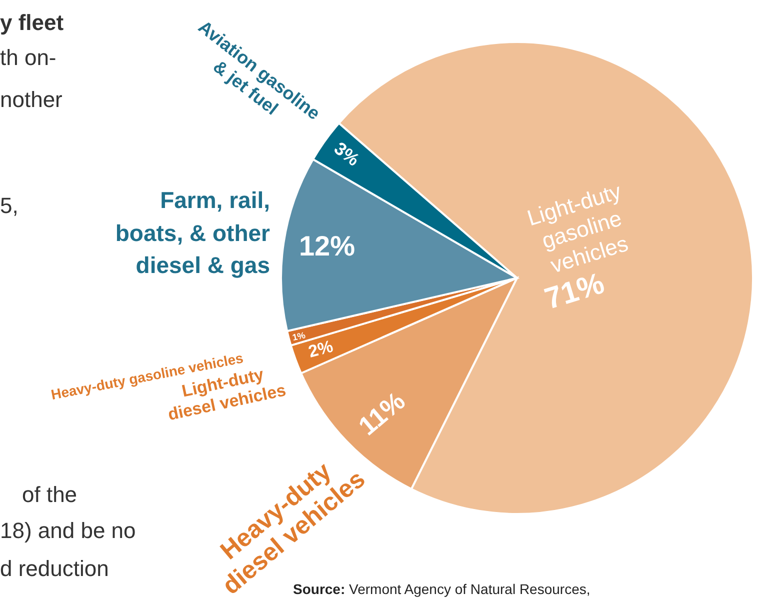  What do you see at coordinates (381, 414) in the screenshot?
I see `data-label: 11%` at bounding box center [381, 414].